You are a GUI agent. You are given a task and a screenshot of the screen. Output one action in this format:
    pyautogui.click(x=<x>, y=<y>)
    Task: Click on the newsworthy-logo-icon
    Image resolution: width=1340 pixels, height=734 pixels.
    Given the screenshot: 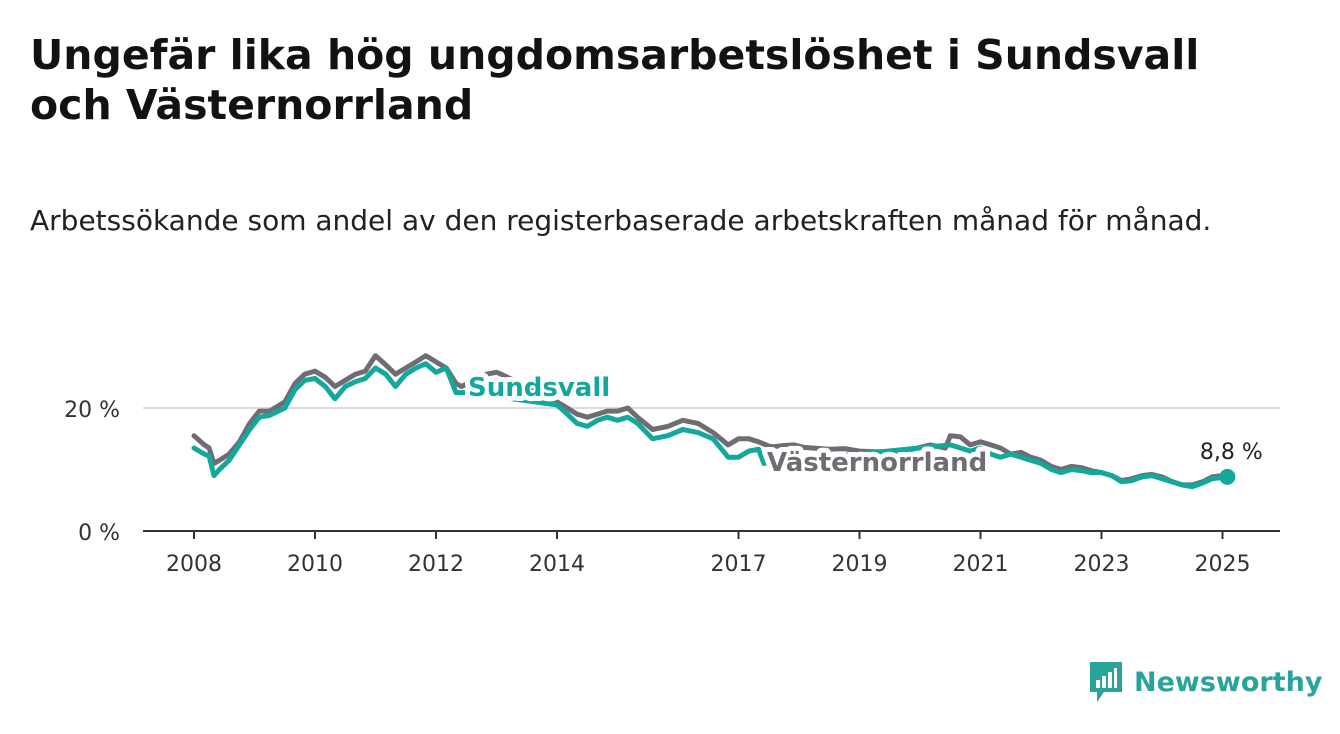 What is the action you would take?
    pyautogui.click(x=1106, y=682)
    